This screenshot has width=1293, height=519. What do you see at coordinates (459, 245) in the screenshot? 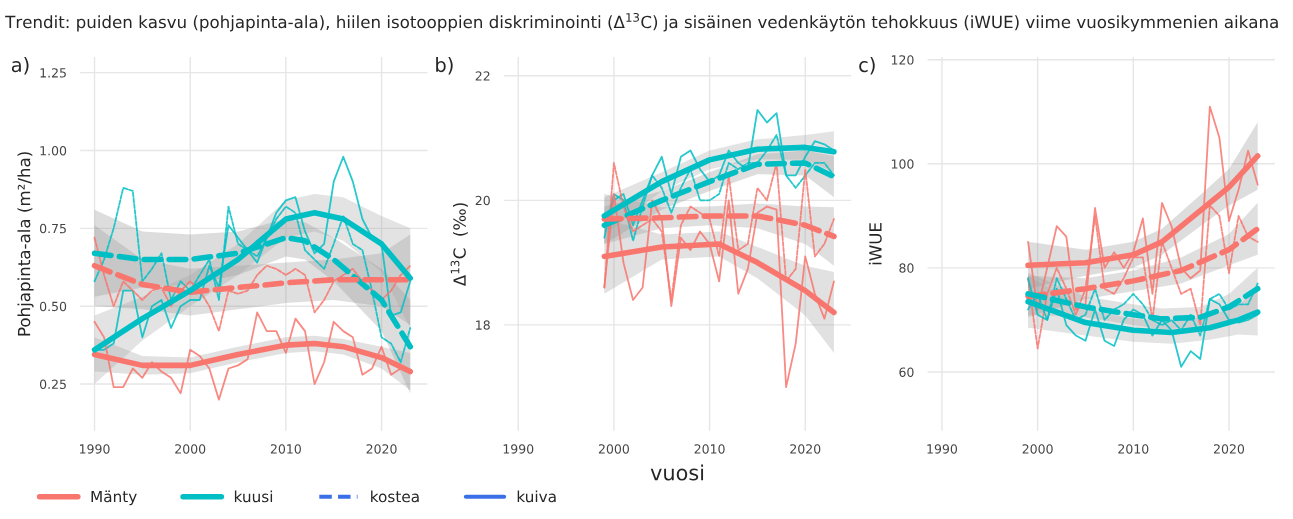
I see `y-axis-title: Δ$^{13}$C (‰)` at bounding box center [459, 245].